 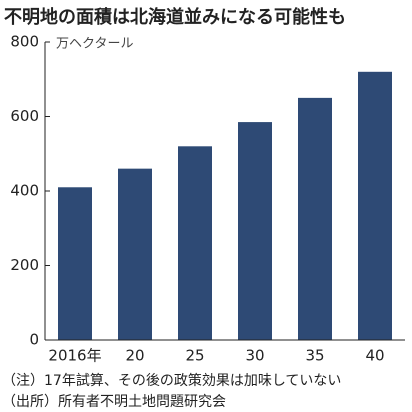 I want to click on note: （注）17年試算、その後の政策効果は加味していない, so click(x=171, y=380).